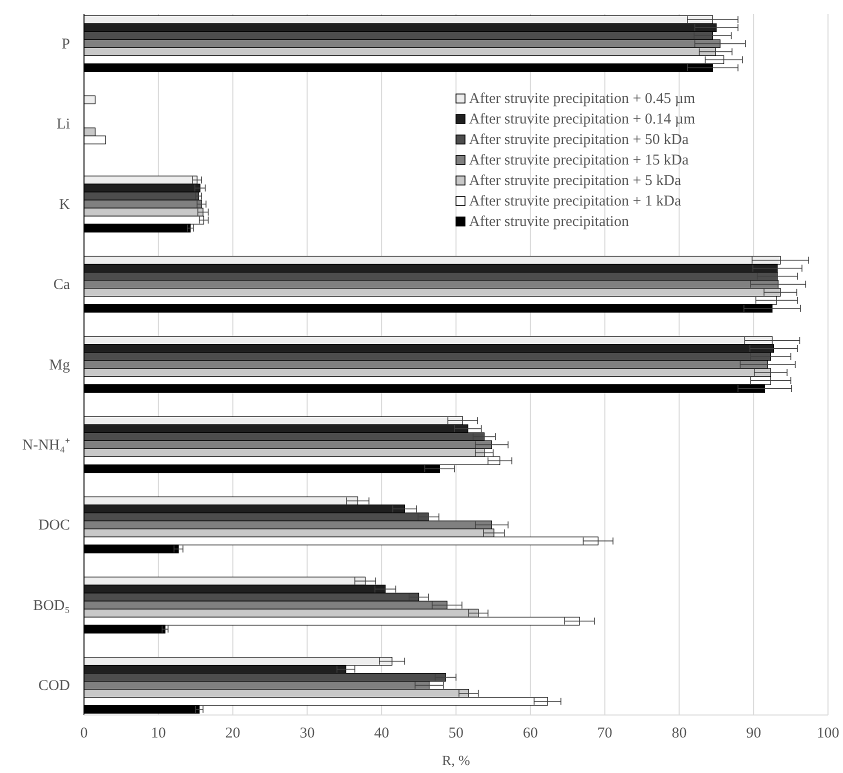  Describe the element at coordinates (575, 181) in the screenshot. I see `legend-label: After struvite precipitation + 5 kDa` at that location.